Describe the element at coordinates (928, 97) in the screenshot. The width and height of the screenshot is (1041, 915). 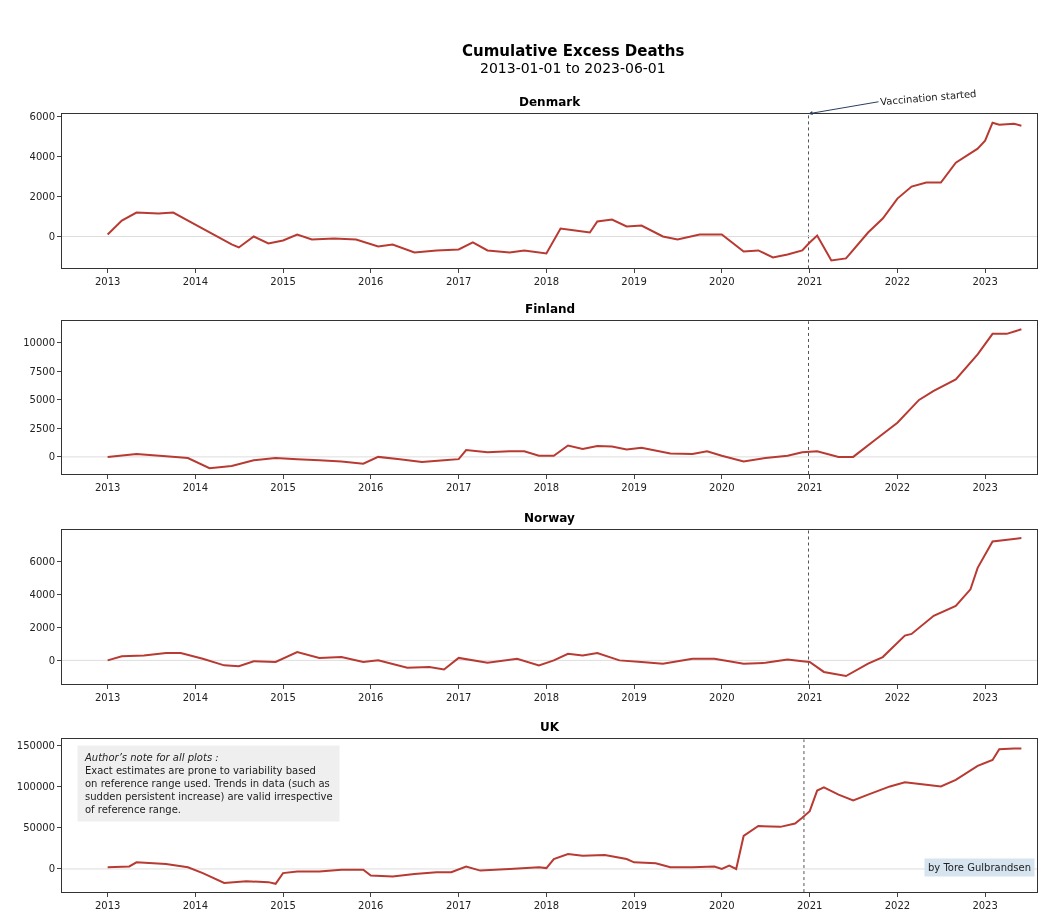
I see `annotation: Vaccination started` at that location.